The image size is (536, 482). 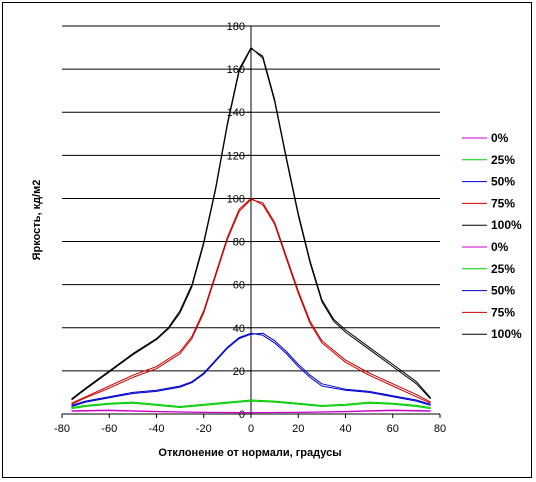 I want to click on y-tick-label: 140, so click(x=236, y=113).